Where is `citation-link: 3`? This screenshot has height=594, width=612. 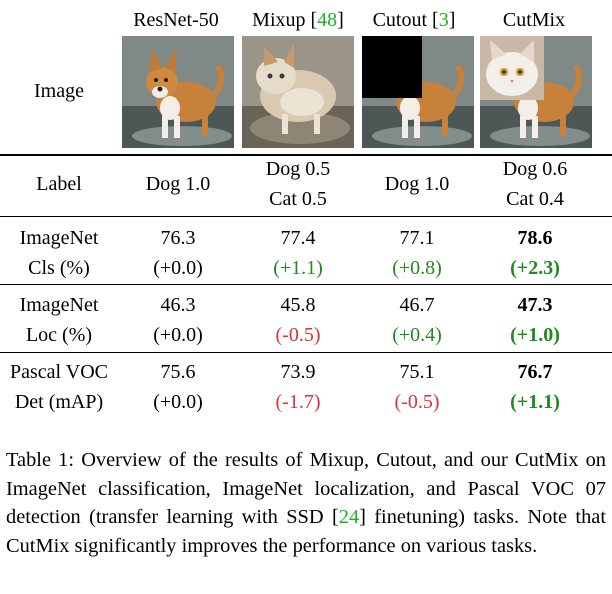
citation-link: 3 is located at coordinates (443, 20).